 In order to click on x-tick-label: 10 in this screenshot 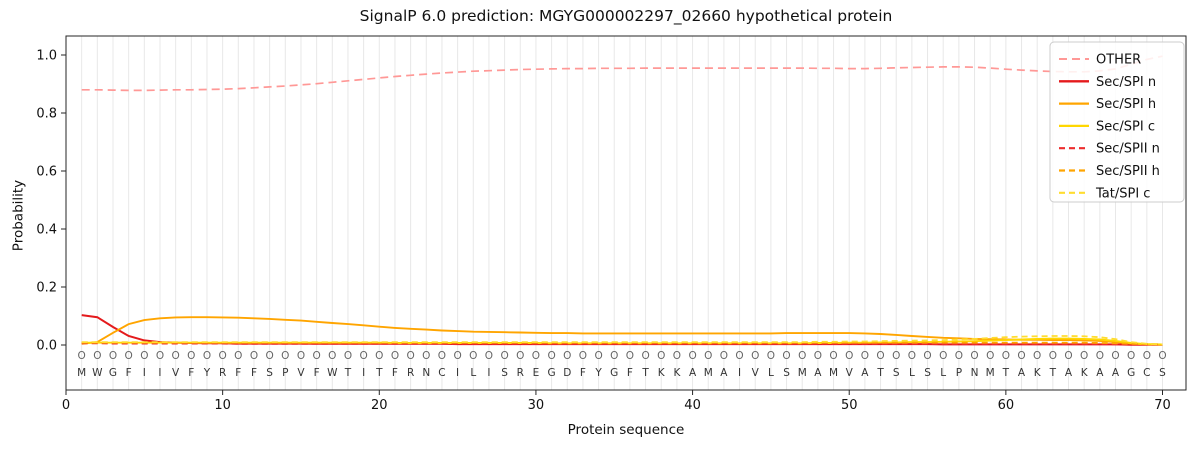, I will do `click(222, 405)`.